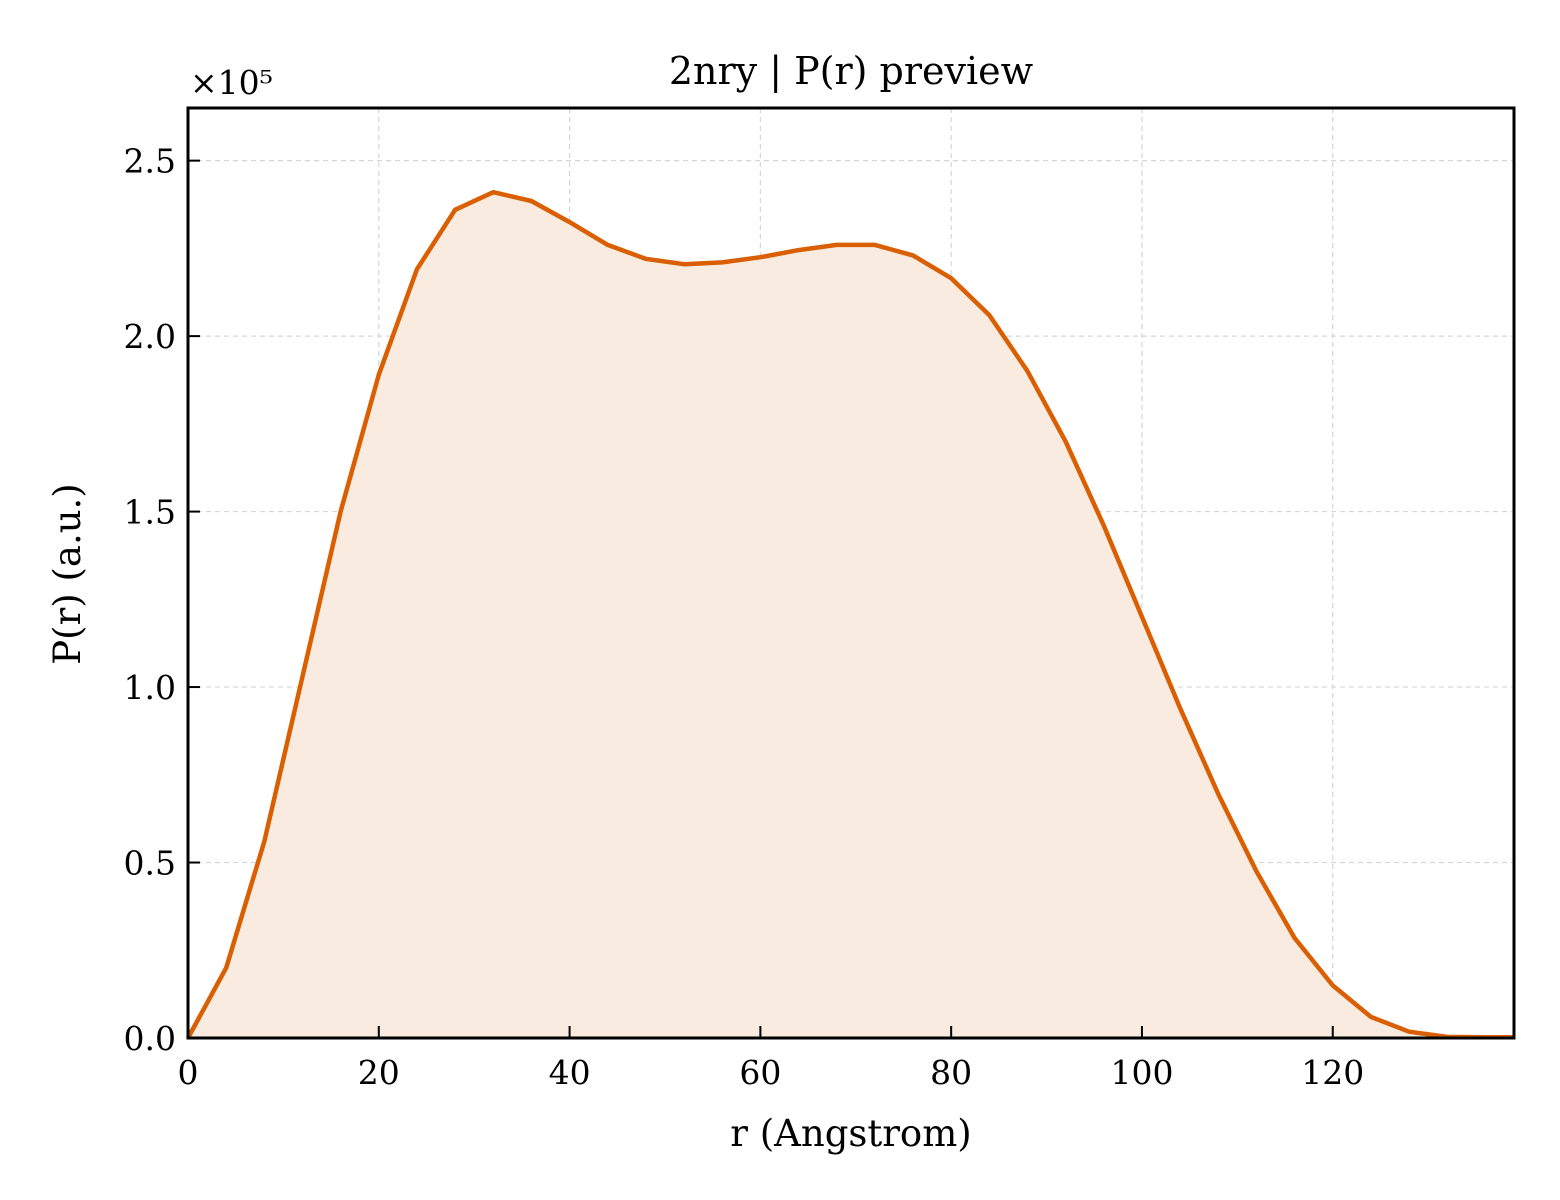 Image resolution: width=1560 pixels, height=1200 pixels. What do you see at coordinates (851, 71) in the screenshot?
I see `chart-title: 2nry | P(r) preview` at bounding box center [851, 71].